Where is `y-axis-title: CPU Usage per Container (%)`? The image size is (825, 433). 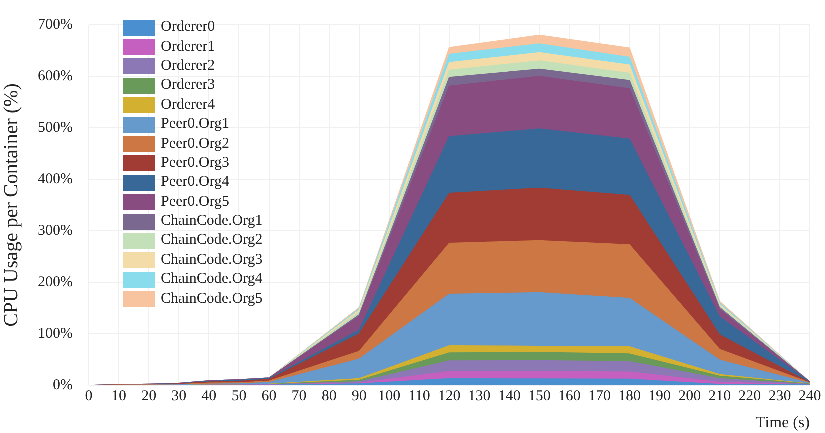 y-axis-title: CPU Usage per Container (%) is located at coordinates (11, 205).